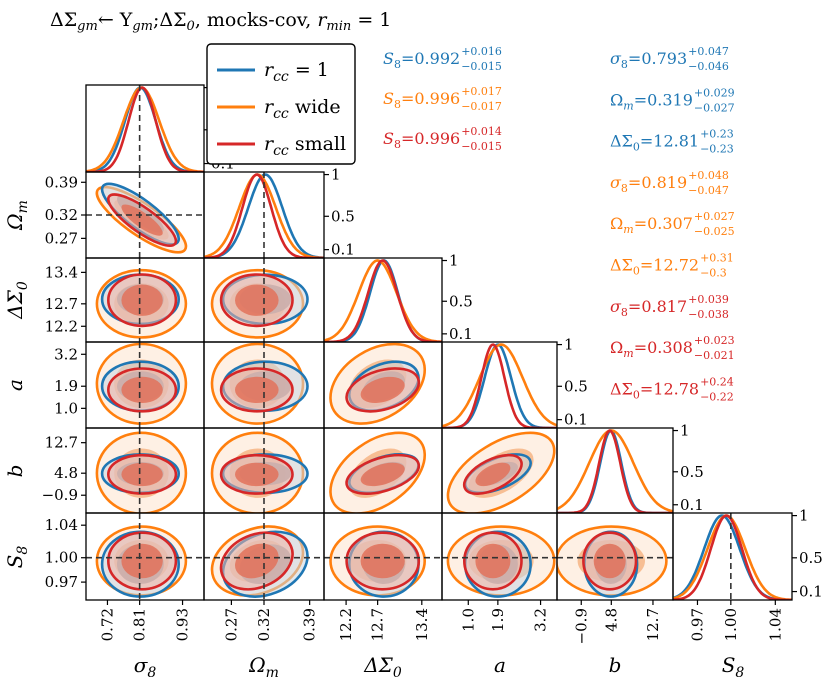 This screenshot has width=831, height=687. What do you see at coordinates (346, 624) in the screenshot?
I see `x-tick-dS0: 12.2` at bounding box center [346, 624].